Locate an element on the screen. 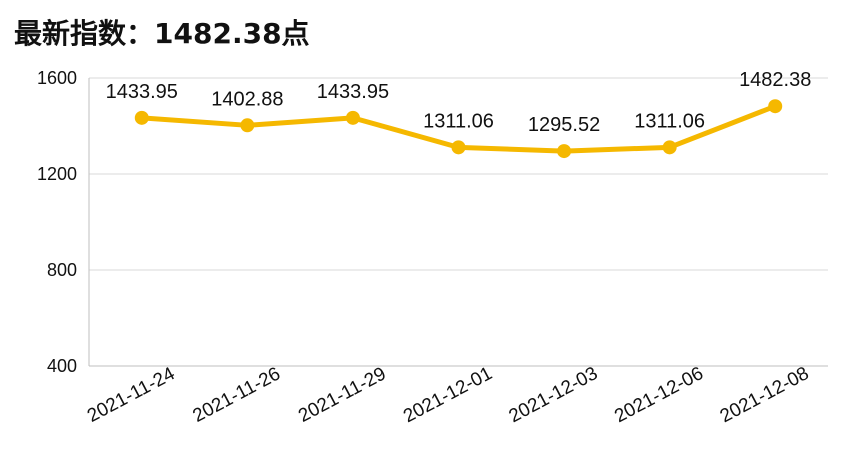 This screenshot has height=476, width=847. x-tick-label-2021-11-29: 2021-11-29 is located at coordinates (342, 395).